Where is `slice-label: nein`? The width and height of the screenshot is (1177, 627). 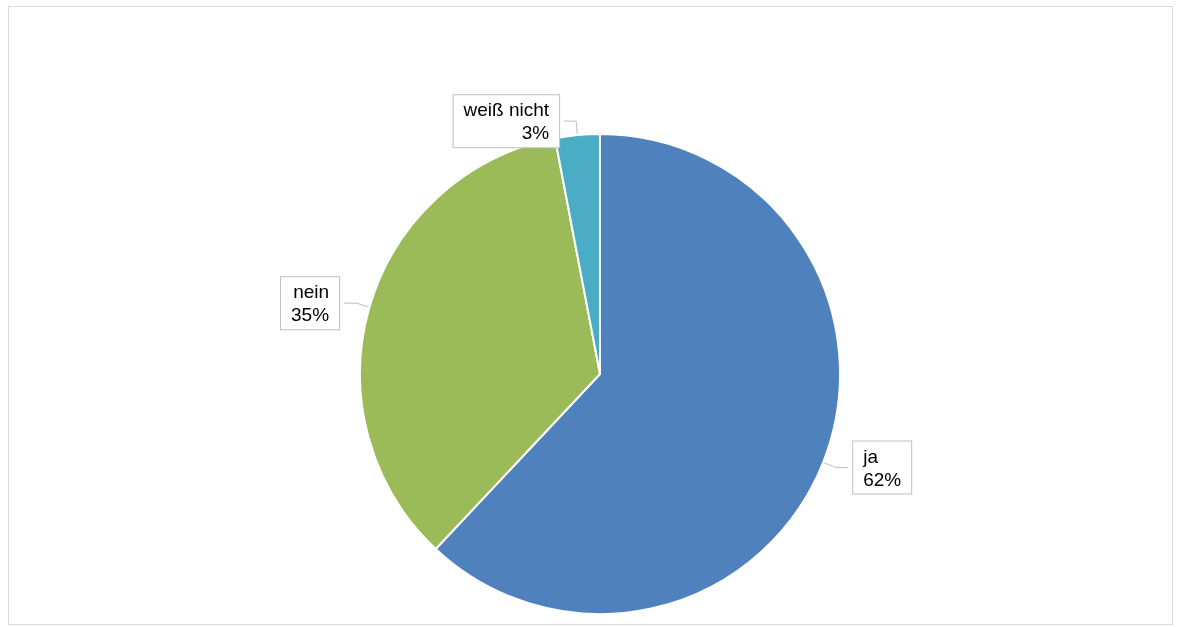
slice-label: nein is located at coordinates (311, 292).